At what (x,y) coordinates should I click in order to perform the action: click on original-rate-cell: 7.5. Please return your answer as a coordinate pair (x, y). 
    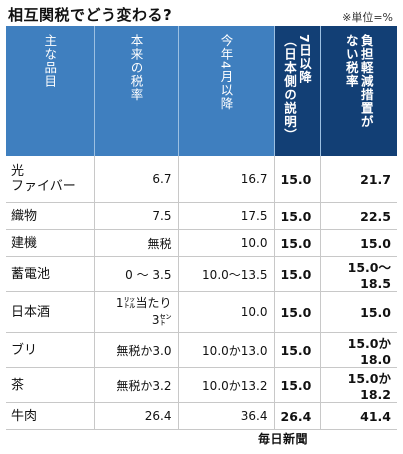
    Looking at the image, I should click on (136, 216).